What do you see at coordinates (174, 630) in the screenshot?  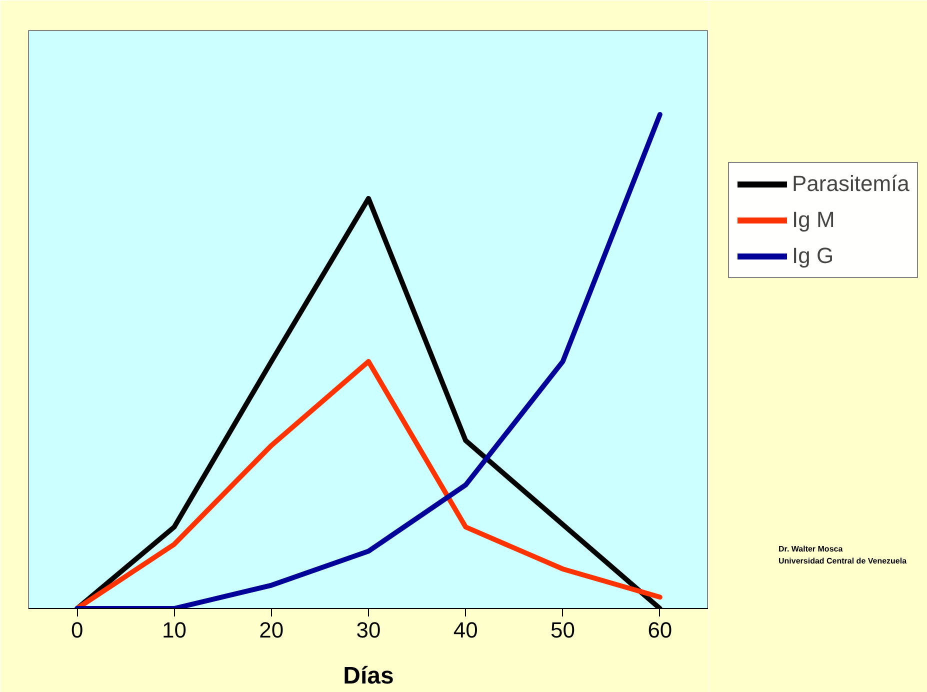 I see `x-tick-label: 10` at bounding box center [174, 630].